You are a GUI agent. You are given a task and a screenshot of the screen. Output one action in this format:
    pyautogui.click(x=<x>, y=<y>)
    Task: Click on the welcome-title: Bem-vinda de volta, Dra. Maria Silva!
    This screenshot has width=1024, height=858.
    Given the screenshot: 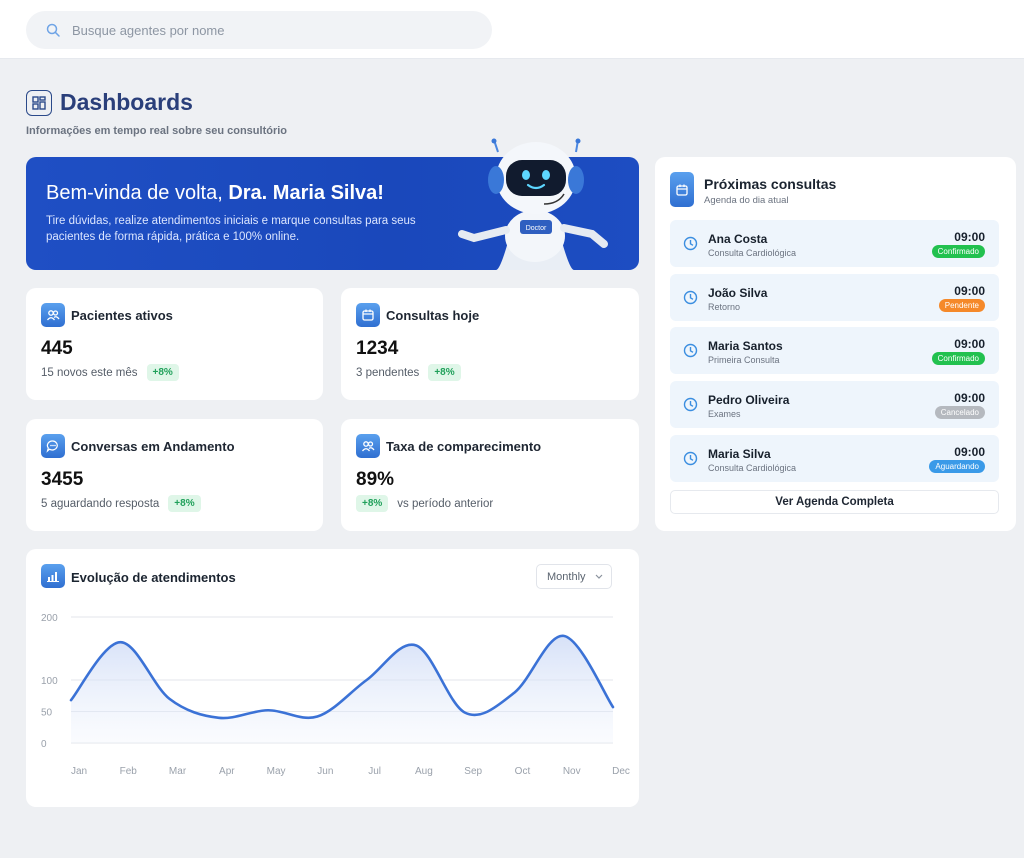 What is the action you would take?
    pyautogui.click(x=215, y=193)
    